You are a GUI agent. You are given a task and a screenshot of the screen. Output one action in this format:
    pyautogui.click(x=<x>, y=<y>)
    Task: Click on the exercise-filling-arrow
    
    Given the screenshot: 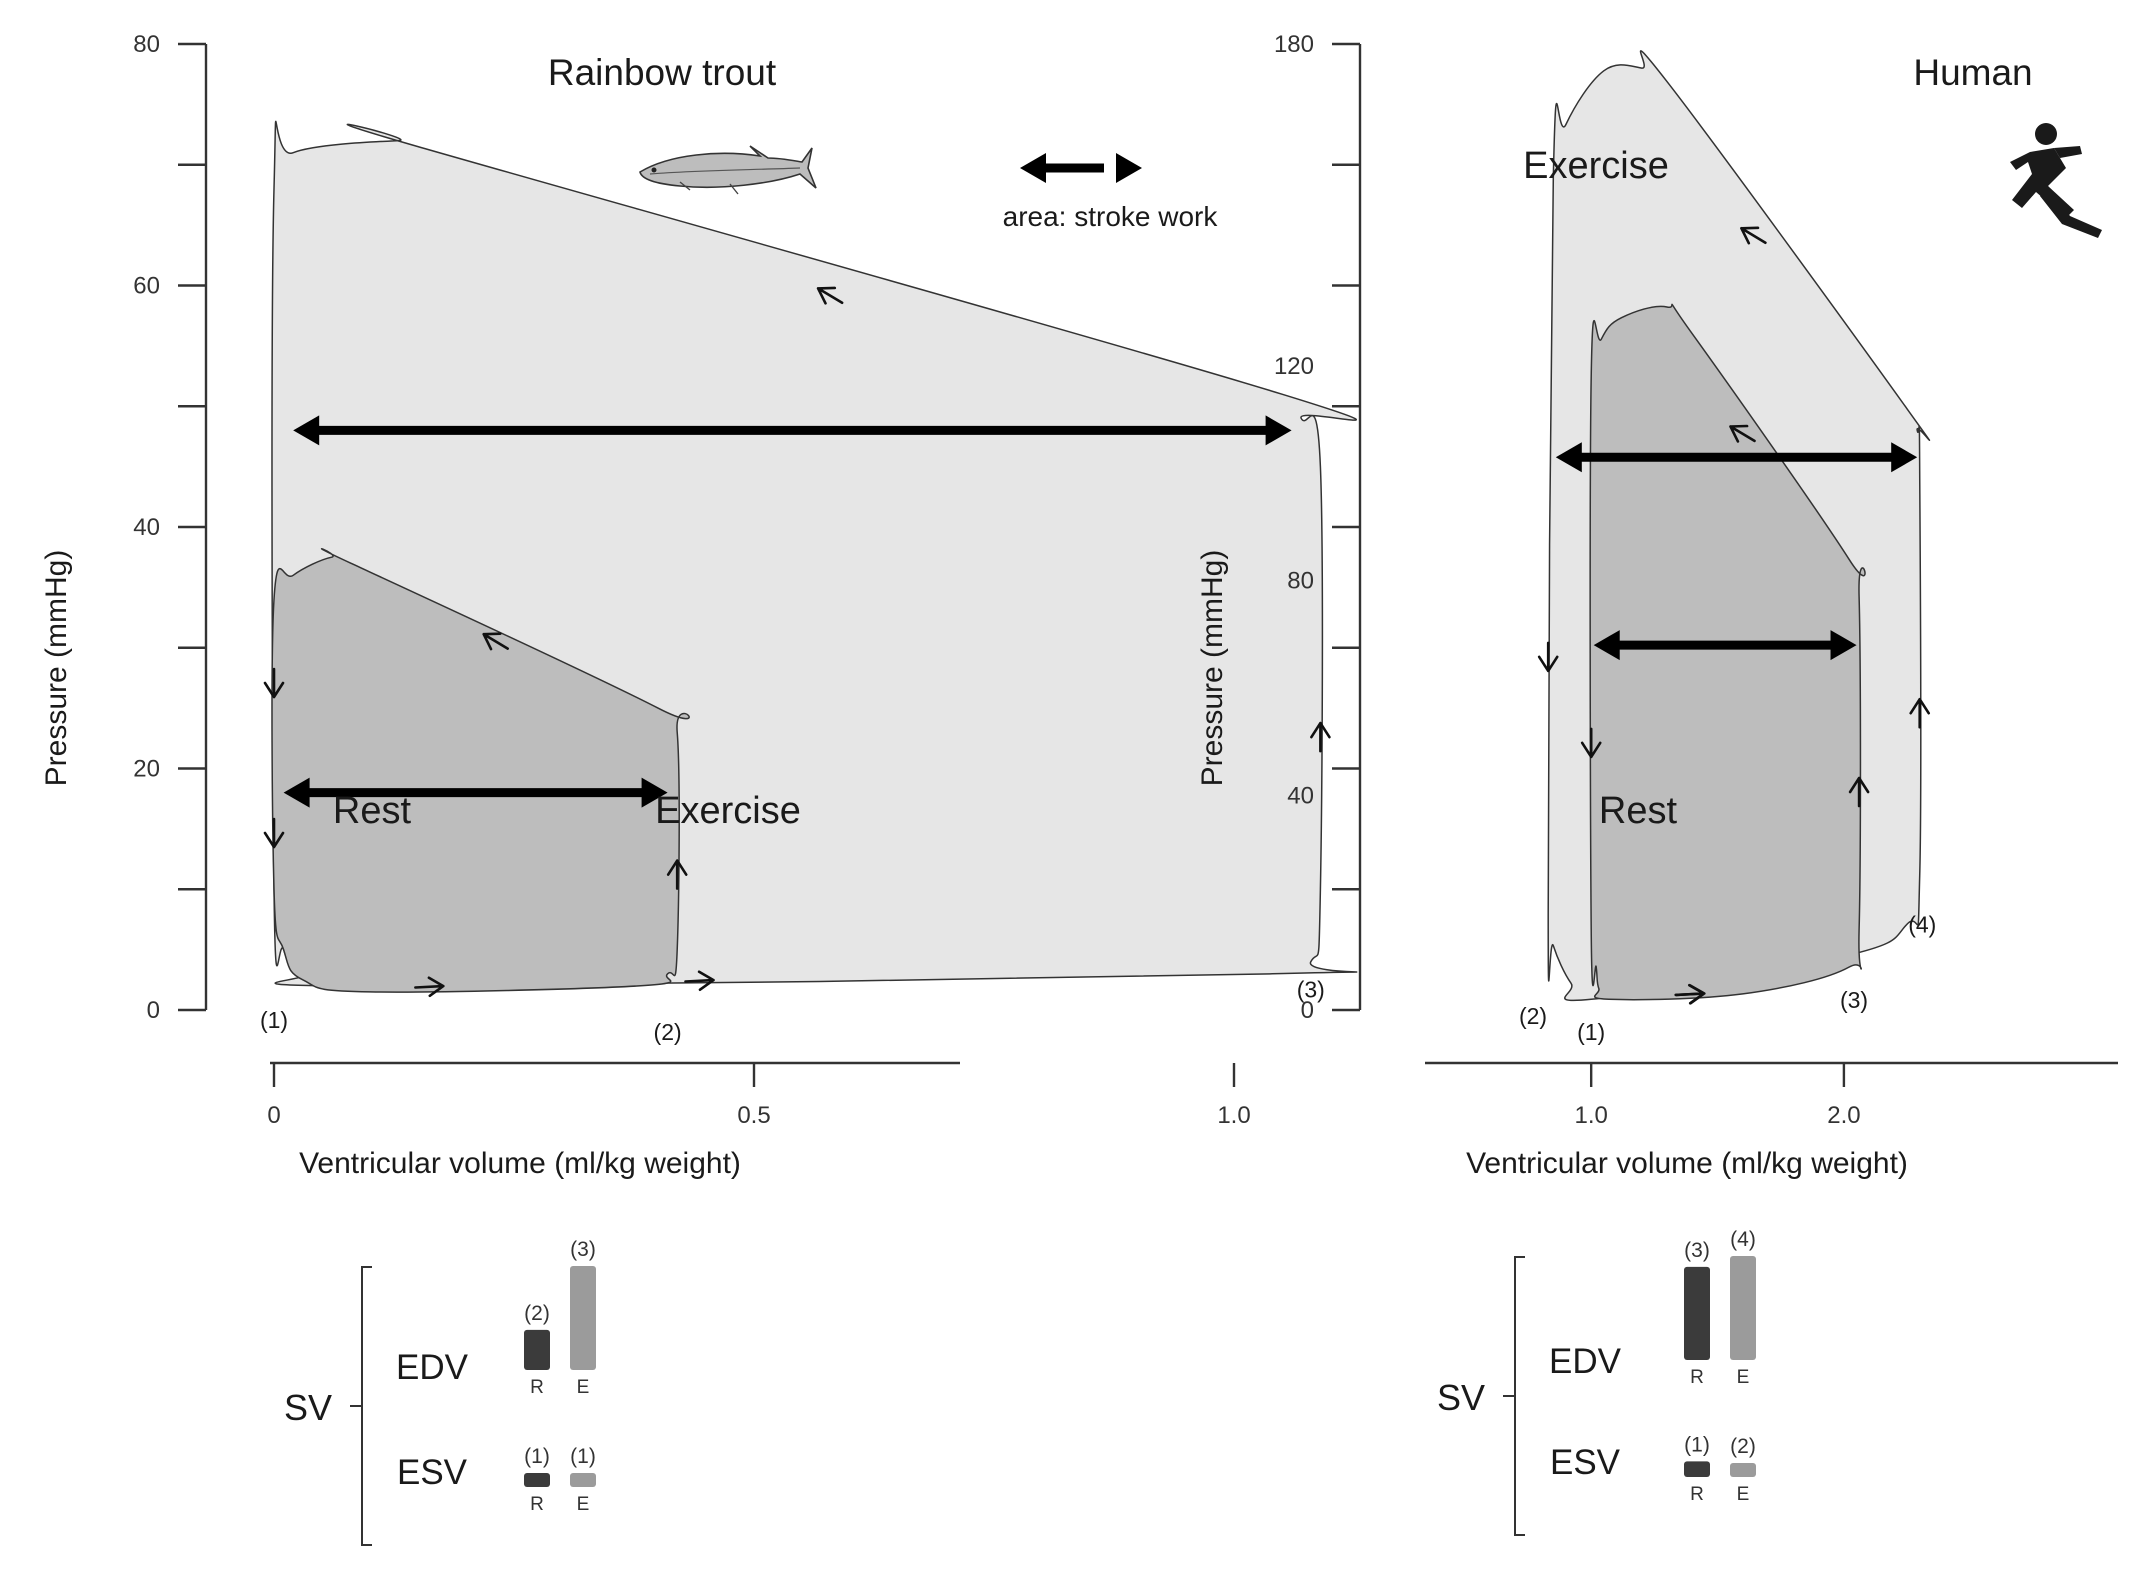 What is the action you would take?
    pyautogui.click(x=699, y=980)
    